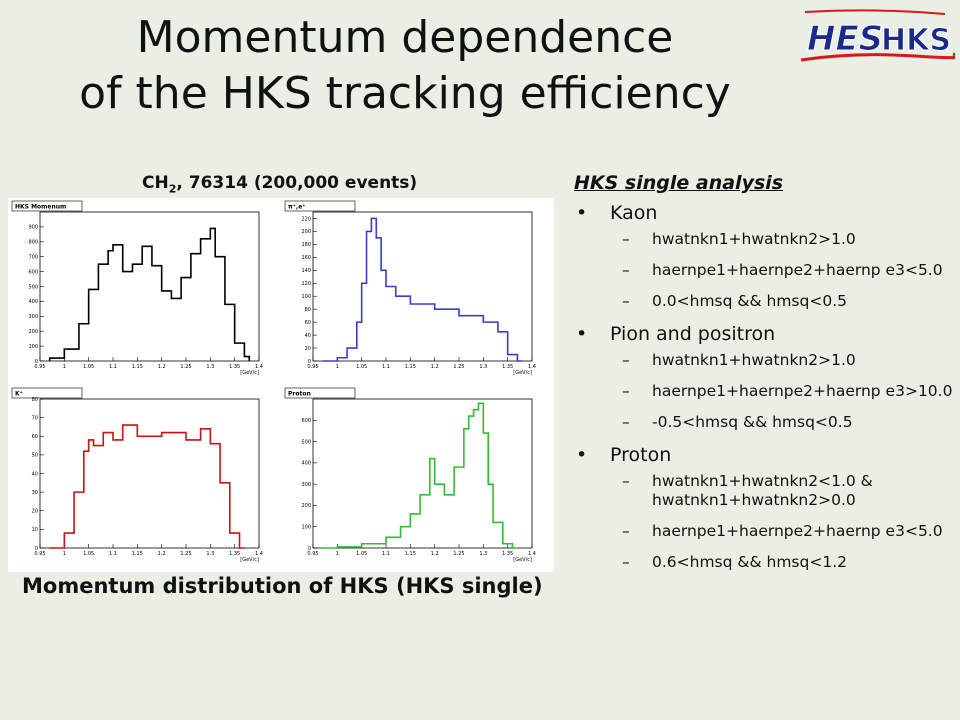 The width and height of the screenshot is (960, 720). I want to click on y-tick-label: 120, so click(306, 284).